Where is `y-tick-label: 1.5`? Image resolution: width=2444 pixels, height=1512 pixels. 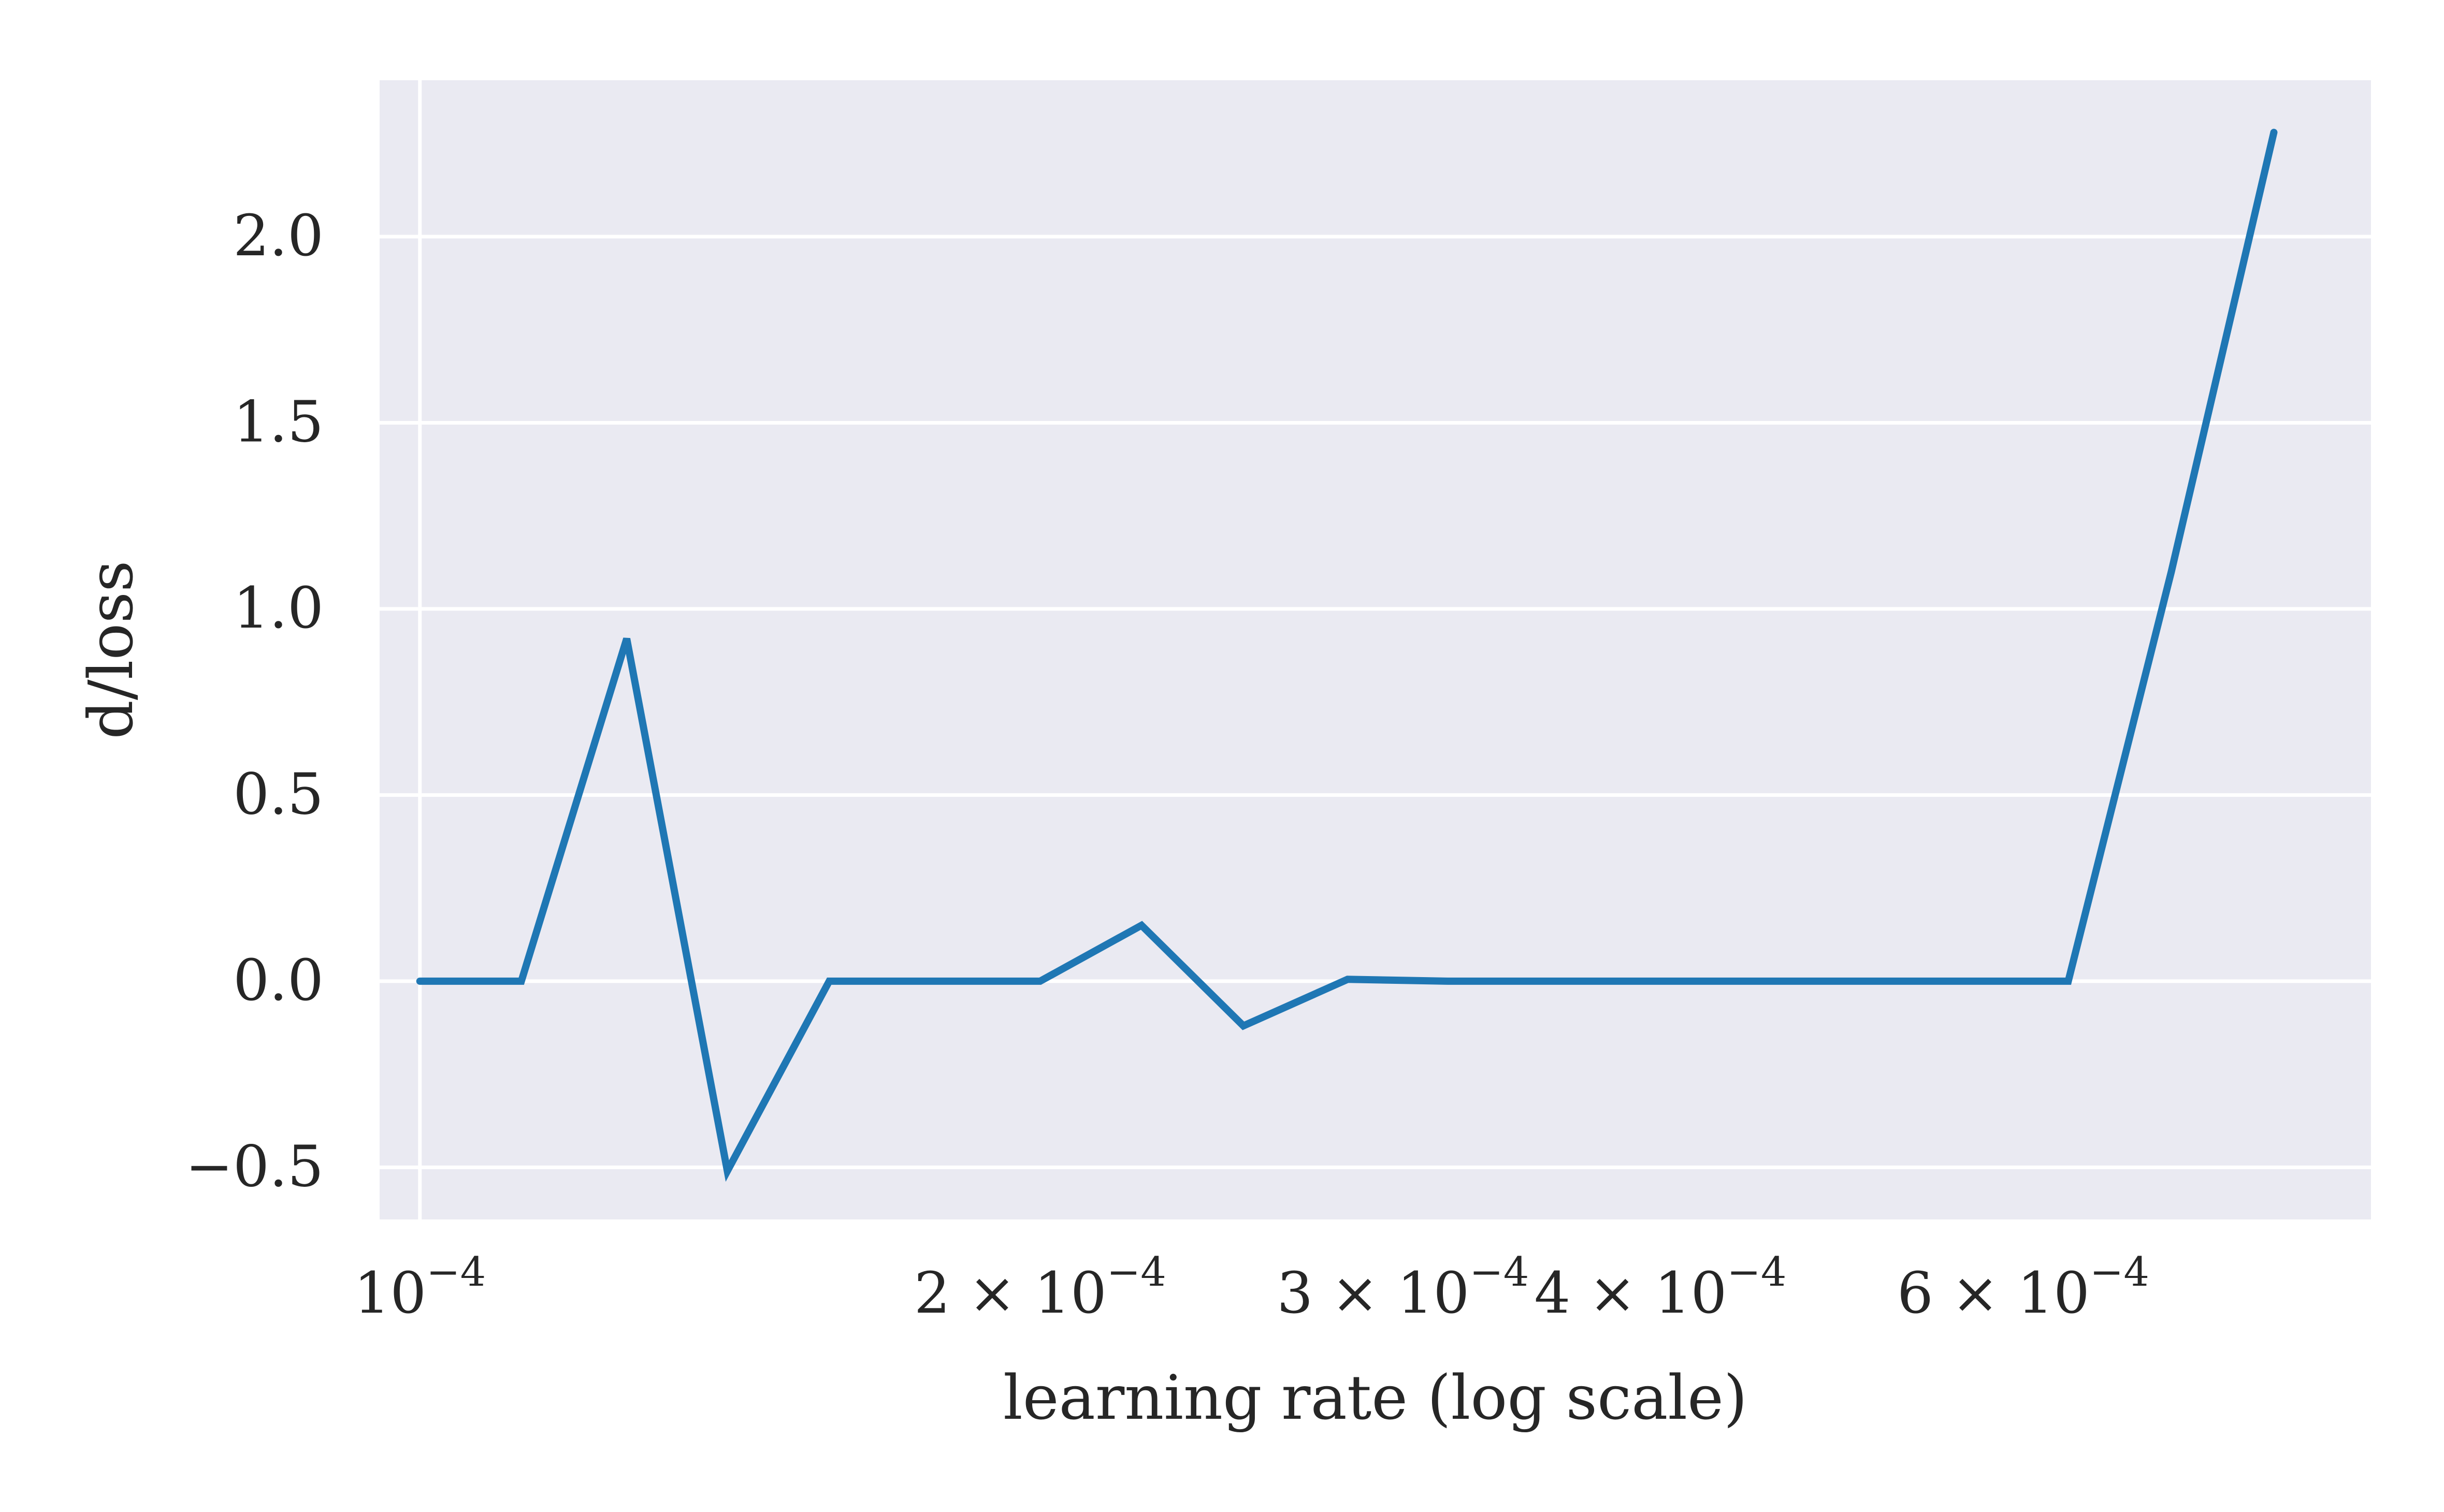 y-tick-label: 1.5 is located at coordinates (278, 421).